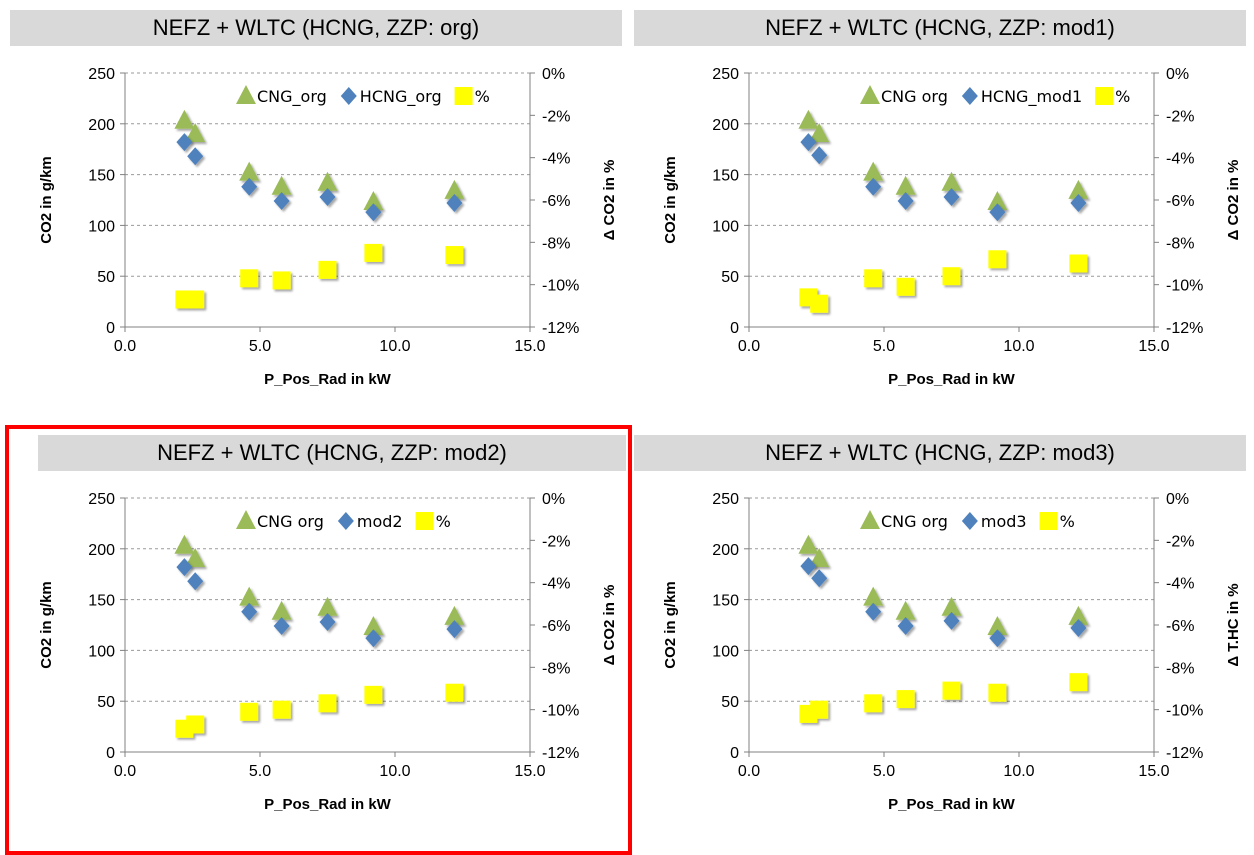 The width and height of the screenshot is (1254, 855). Describe the element at coordinates (319, 603) in the screenshot. I see `series-mod2` at that location.